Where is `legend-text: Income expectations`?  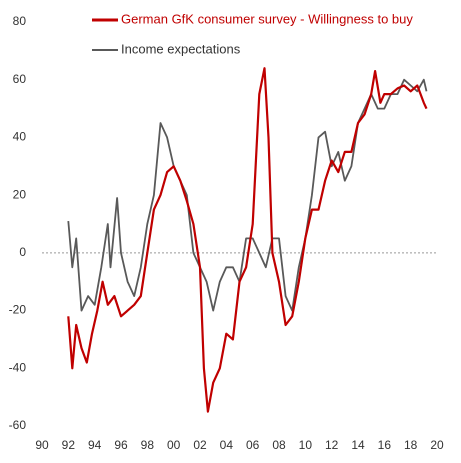 legend-text: Income expectations is located at coordinates (181, 48).